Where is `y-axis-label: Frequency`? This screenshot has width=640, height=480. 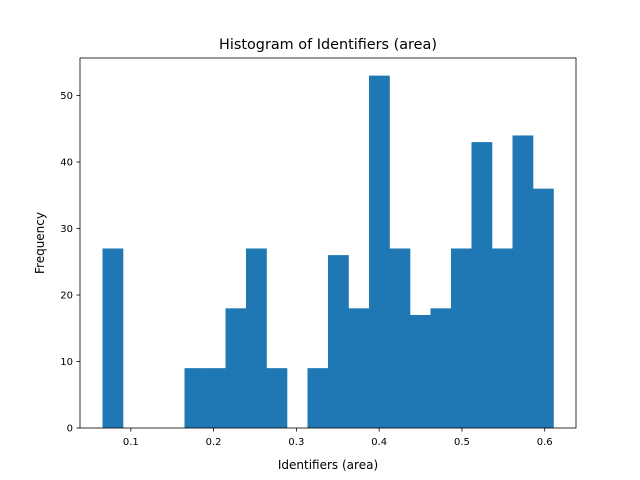 y-axis-label: Frequency is located at coordinates (40, 243).